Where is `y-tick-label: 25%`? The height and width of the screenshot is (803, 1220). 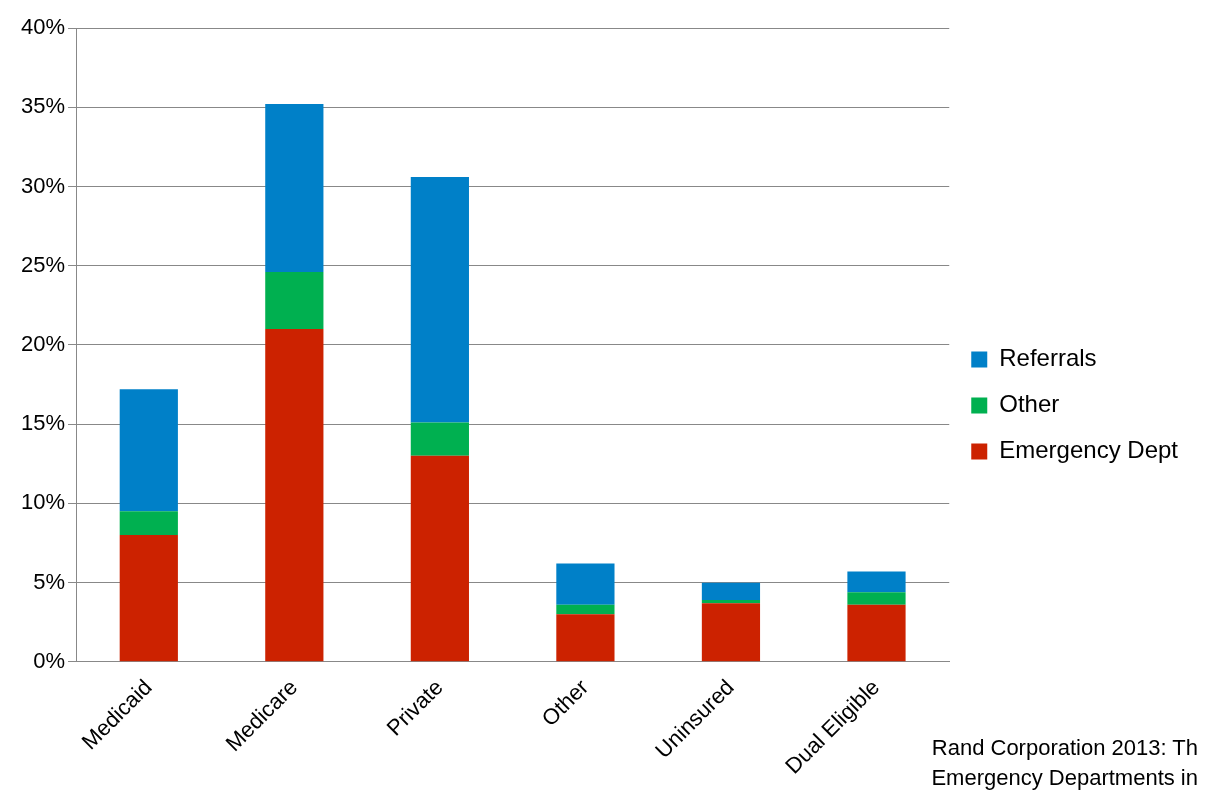
y-tick-label: 25% is located at coordinates (43, 264).